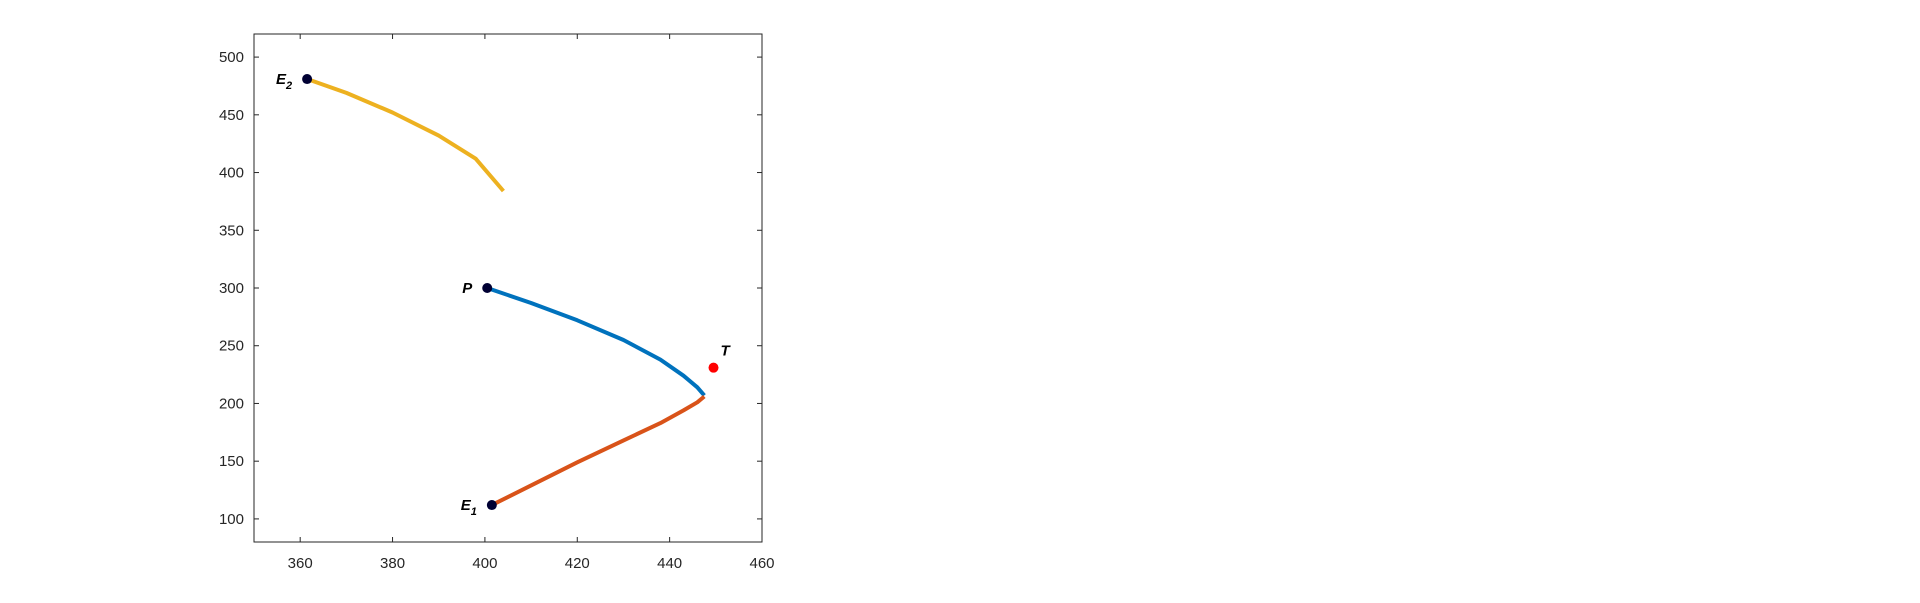 The height and width of the screenshot is (603, 1920). I want to click on point-label-text: P, so click(467, 288).